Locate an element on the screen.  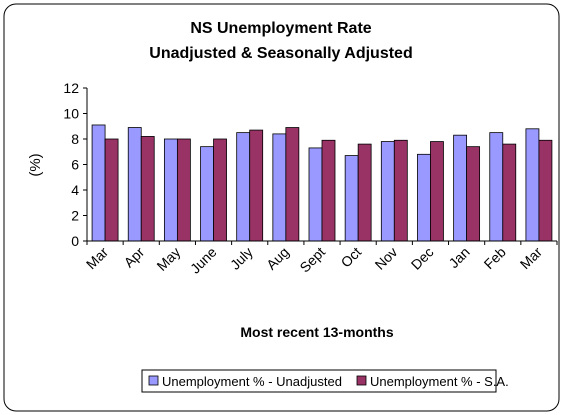
y-tick-label: 10 is located at coordinates (71, 114).